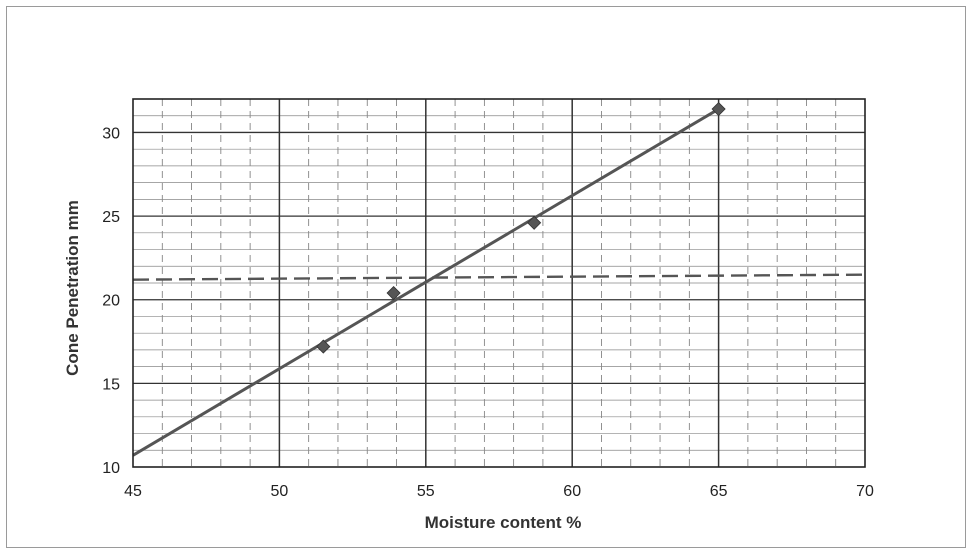 Image resolution: width=974 pixels, height=555 pixels. Describe the element at coordinates (280, 491) in the screenshot. I see `x-tick-label: 50` at that location.